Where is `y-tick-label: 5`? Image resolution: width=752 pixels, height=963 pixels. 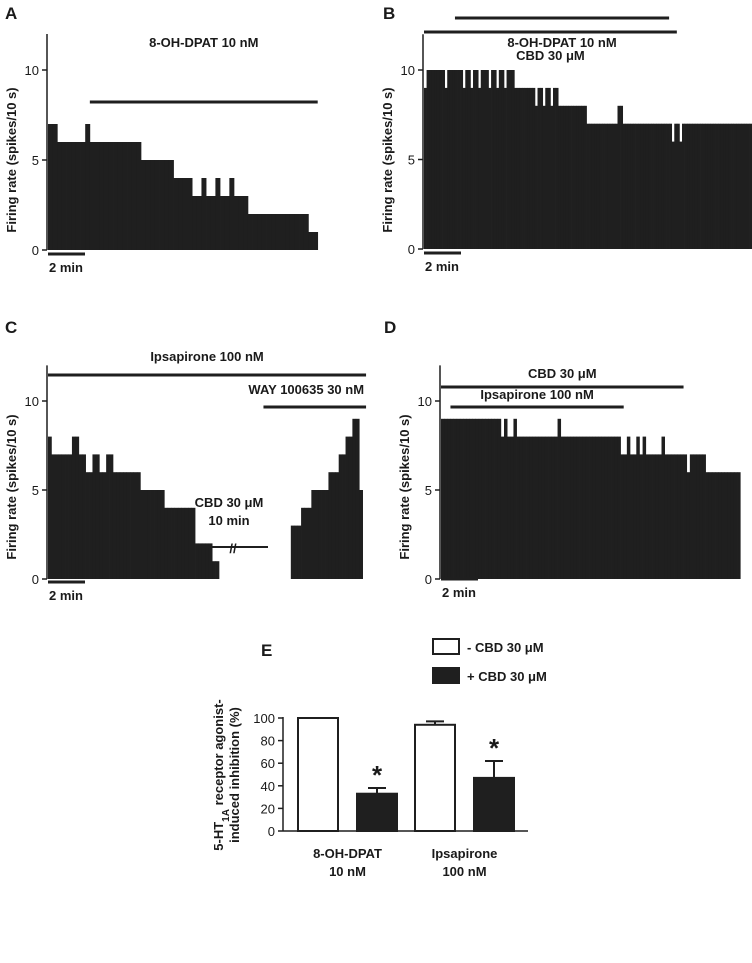
y-tick-label: 5 is located at coordinates (411, 160).